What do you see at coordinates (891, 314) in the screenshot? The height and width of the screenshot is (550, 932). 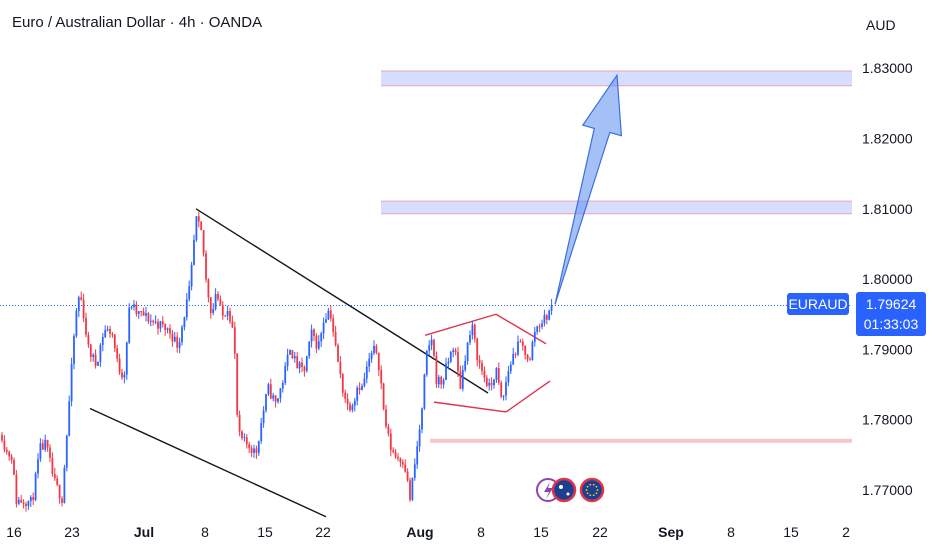 I see `last-price-tag: 1.79624 01:33:03` at bounding box center [891, 314].